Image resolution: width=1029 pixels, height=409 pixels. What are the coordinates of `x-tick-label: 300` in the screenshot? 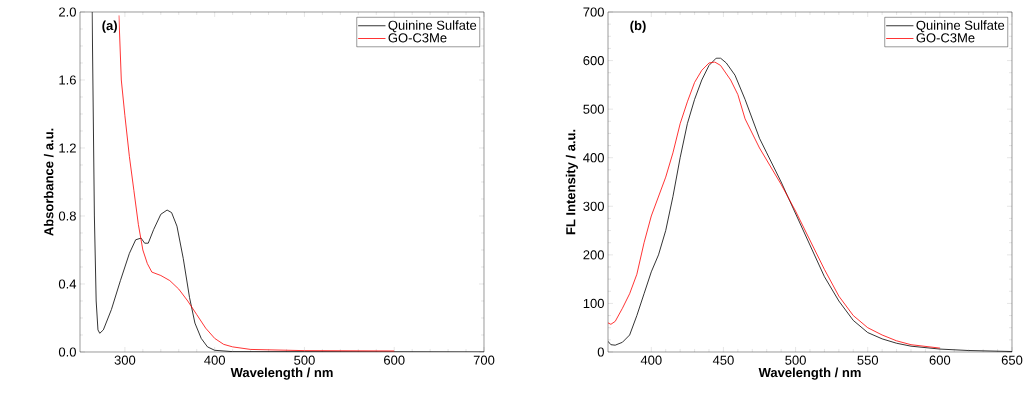 It's located at (125, 360).